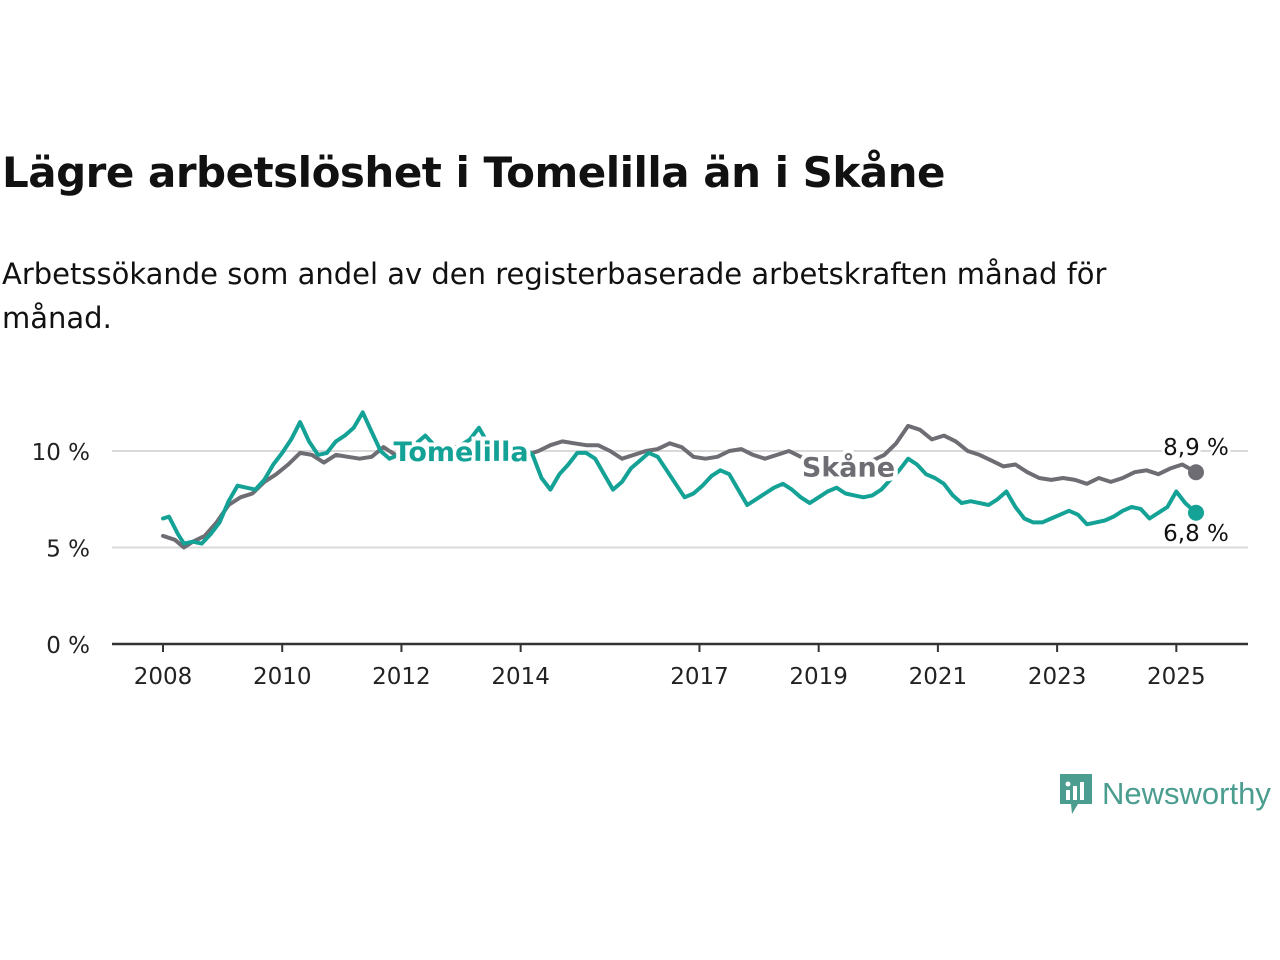 Image resolution: width=1280 pixels, height=960 pixels. Describe the element at coordinates (1196, 448) in the screenshot. I see `skane-end-label: 8,9 %` at that location.